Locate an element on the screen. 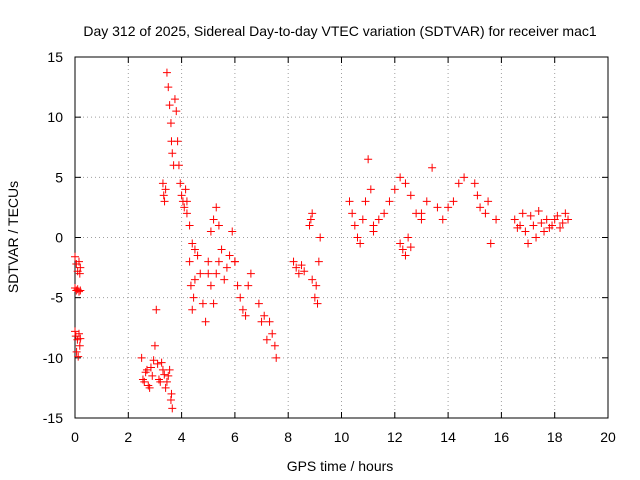 The height and width of the screenshot is (480, 640). x-tick-label: 4 is located at coordinates (182, 437).